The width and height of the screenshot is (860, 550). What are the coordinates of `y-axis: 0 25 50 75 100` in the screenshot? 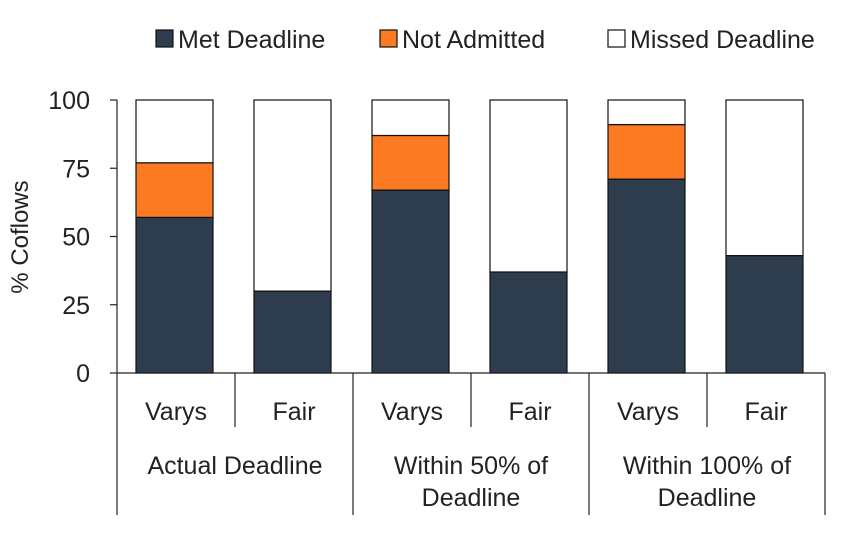 It's located at (83, 237).